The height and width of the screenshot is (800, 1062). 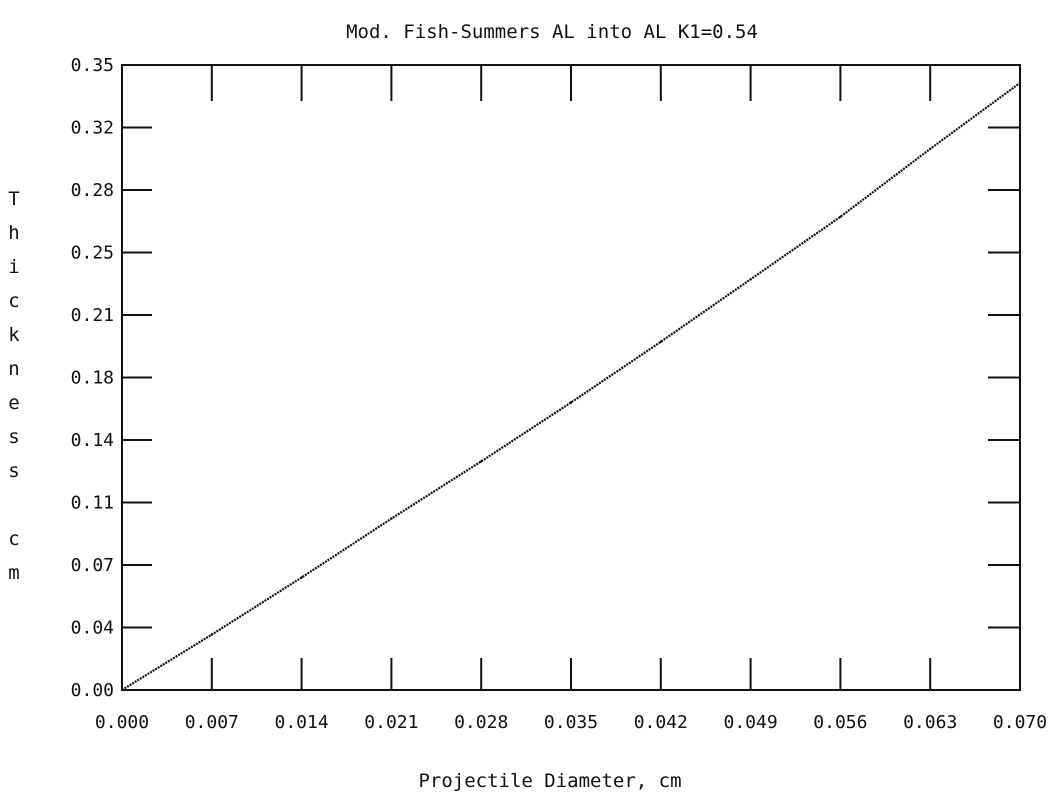 I want to click on y-tick-label: 0.32, so click(x=92, y=128).